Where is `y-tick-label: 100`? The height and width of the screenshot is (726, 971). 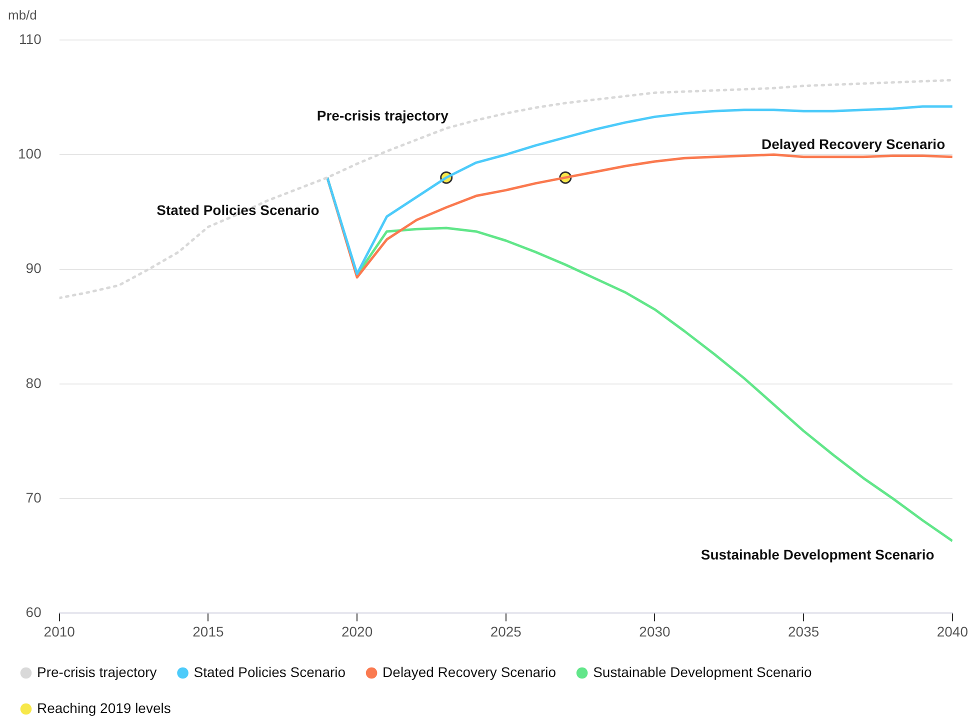 y-tick-label: 100 is located at coordinates (30, 154).